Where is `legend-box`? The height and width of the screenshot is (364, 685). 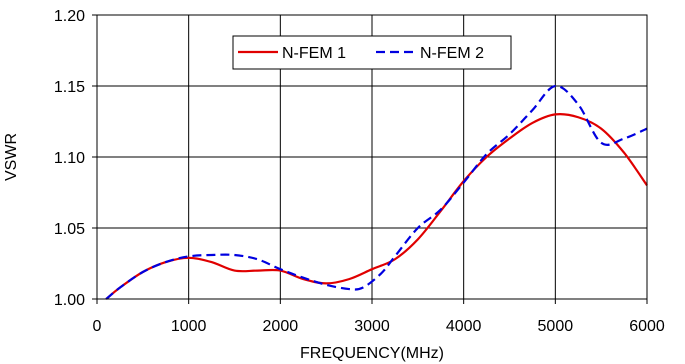 legend-box is located at coordinates (372, 52).